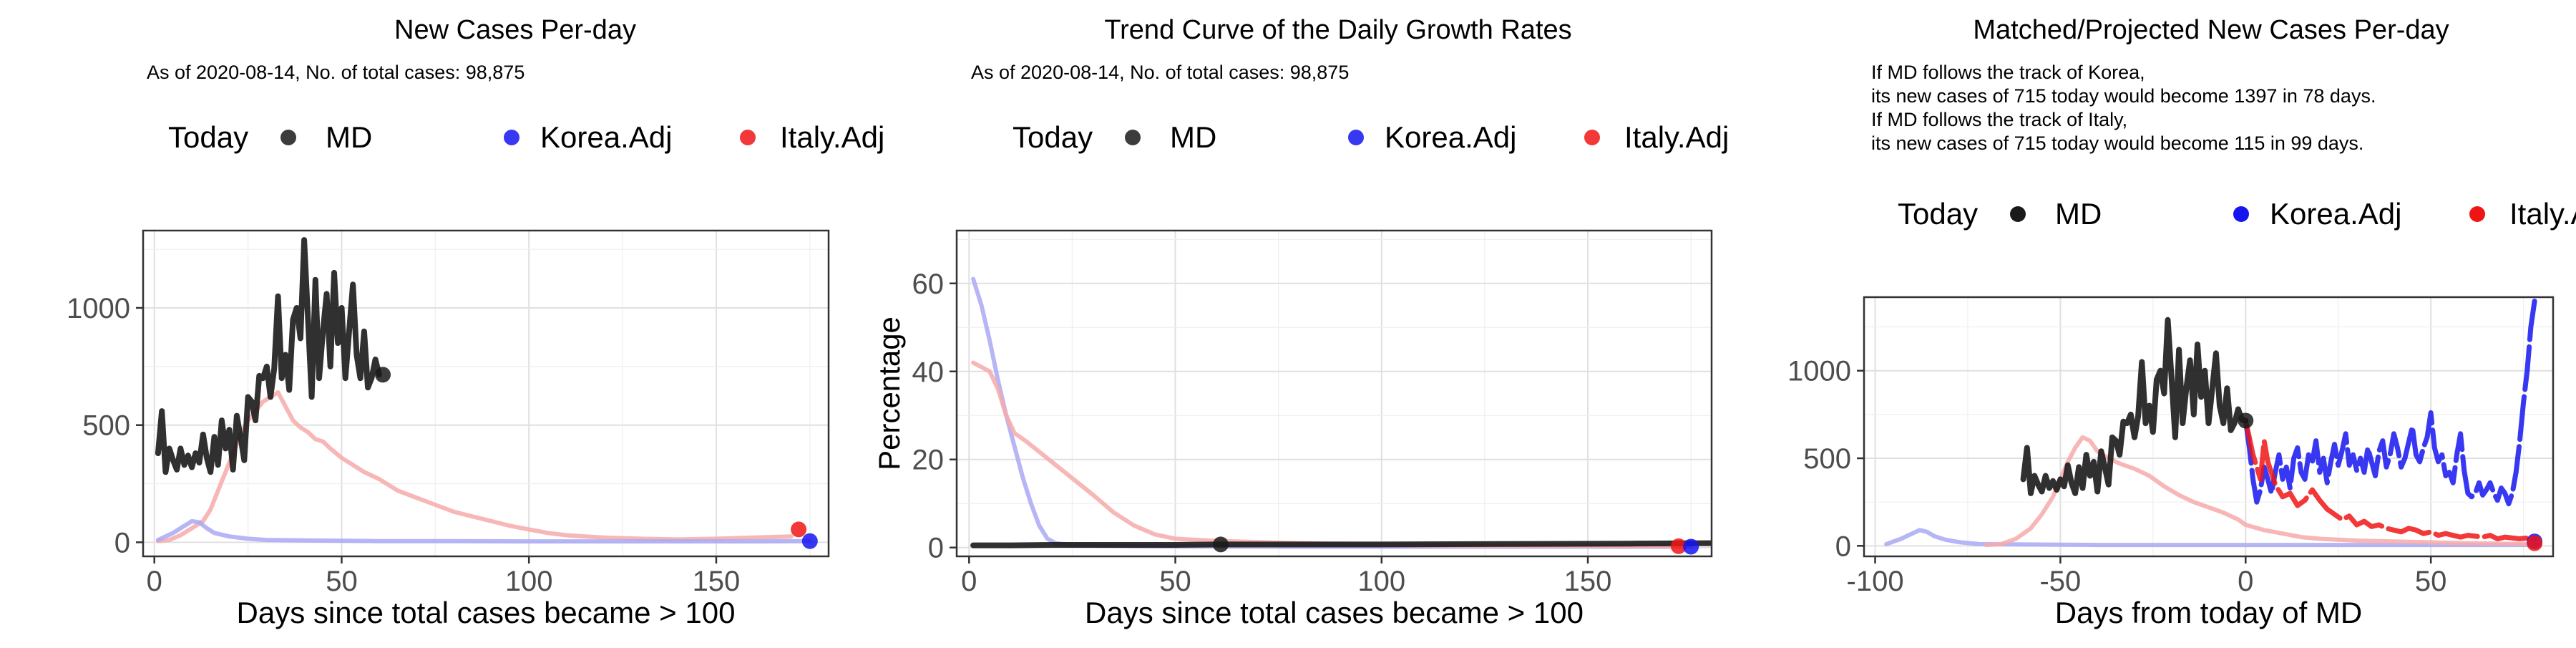 The width and height of the screenshot is (2576, 648). Describe the element at coordinates (1337, 30) in the screenshot. I see `chart-title: Trend Curve of the Daily Growth Rates` at that location.